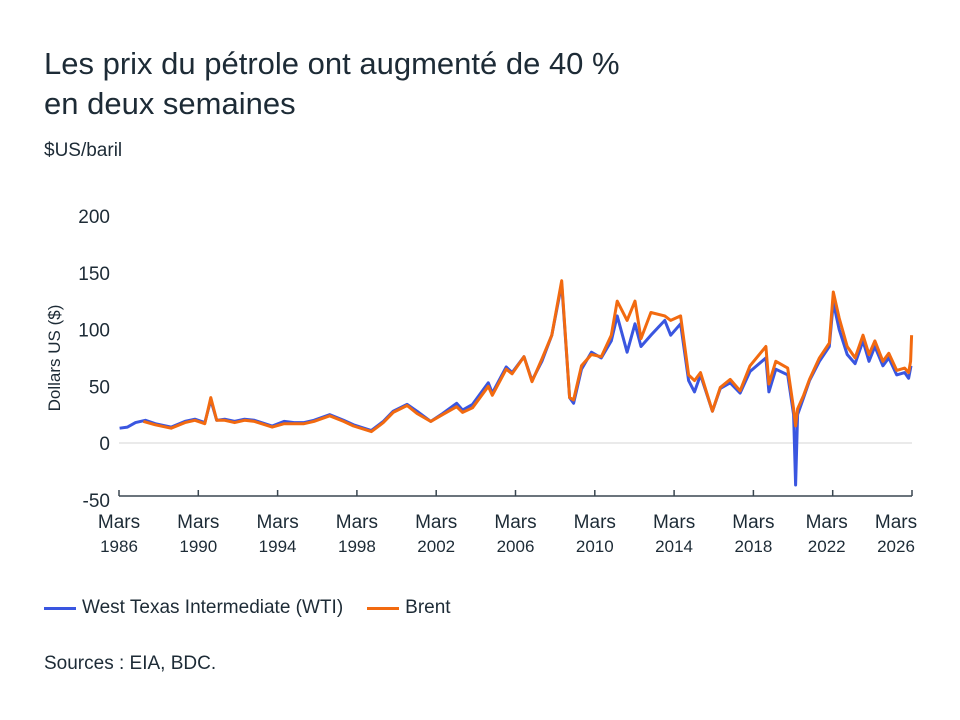  What do you see at coordinates (595, 546) in the screenshot?
I see `x-tick-label-year: 2010` at bounding box center [595, 546].